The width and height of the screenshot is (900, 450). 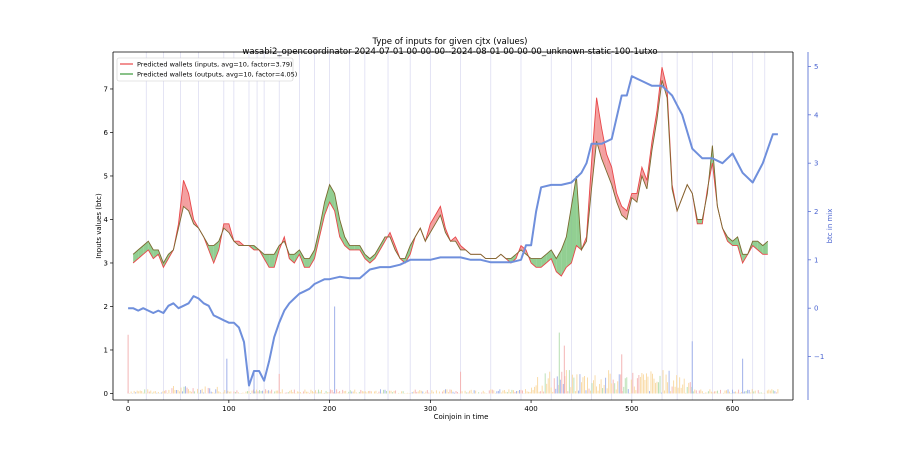 What do you see at coordinates (430, 409) in the screenshot?
I see `x-tick-label: 300` at bounding box center [430, 409].